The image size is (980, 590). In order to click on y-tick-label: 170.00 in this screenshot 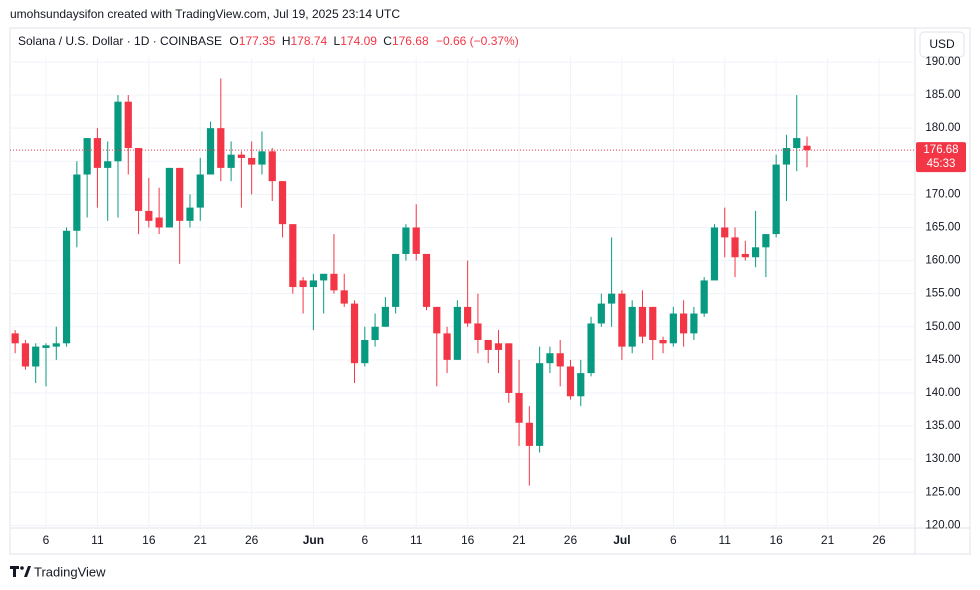, I will do `click(942, 194)`.